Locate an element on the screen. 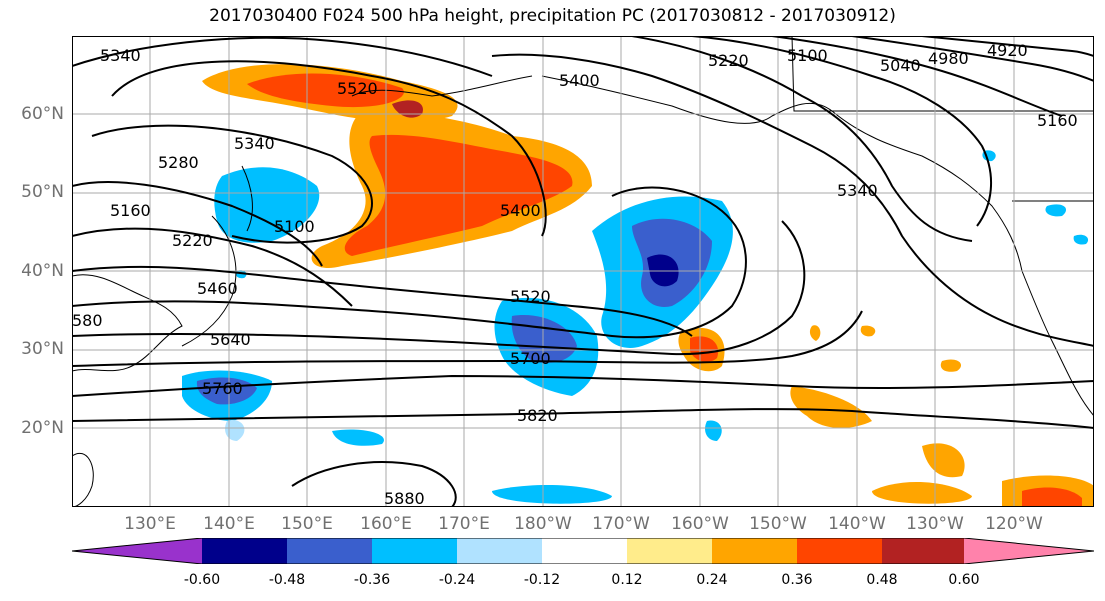 The height and width of the screenshot is (601, 1105). contour-label: 4920 is located at coordinates (1007, 50).